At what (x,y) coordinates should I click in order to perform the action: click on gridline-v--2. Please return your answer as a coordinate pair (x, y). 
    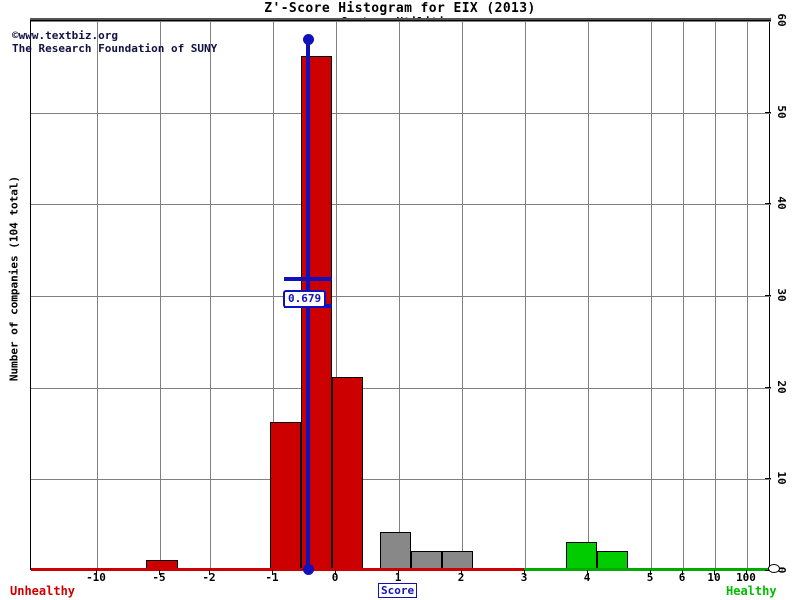
    Looking at the image, I should click on (210, 296).